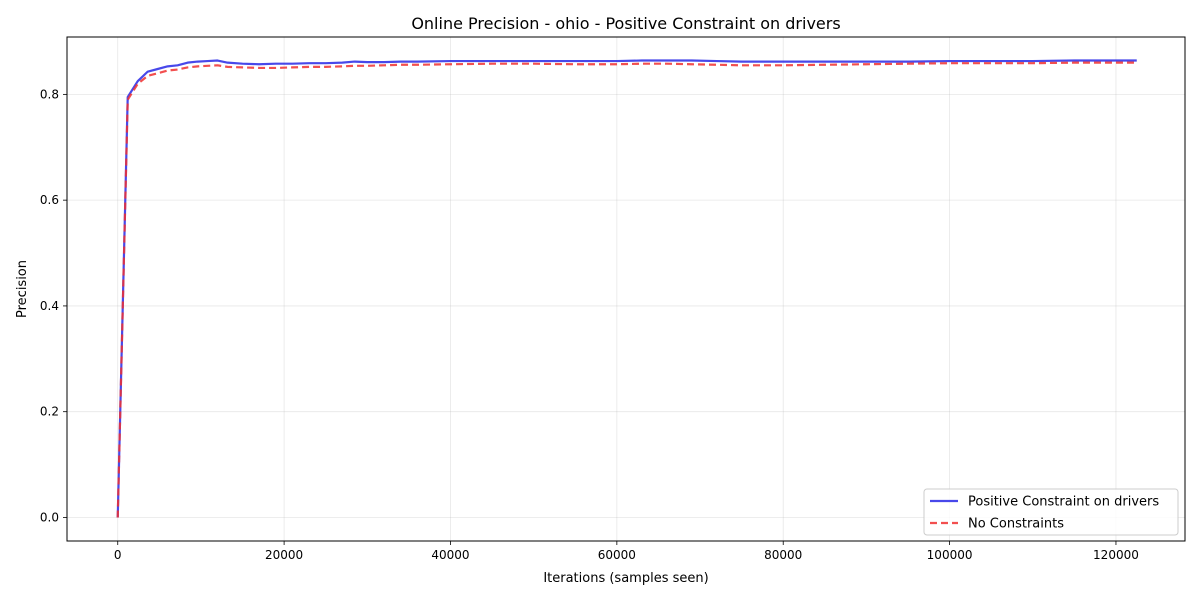  What do you see at coordinates (22, 289) in the screenshot?
I see `y-axis-label: Precision` at bounding box center [22, 289].